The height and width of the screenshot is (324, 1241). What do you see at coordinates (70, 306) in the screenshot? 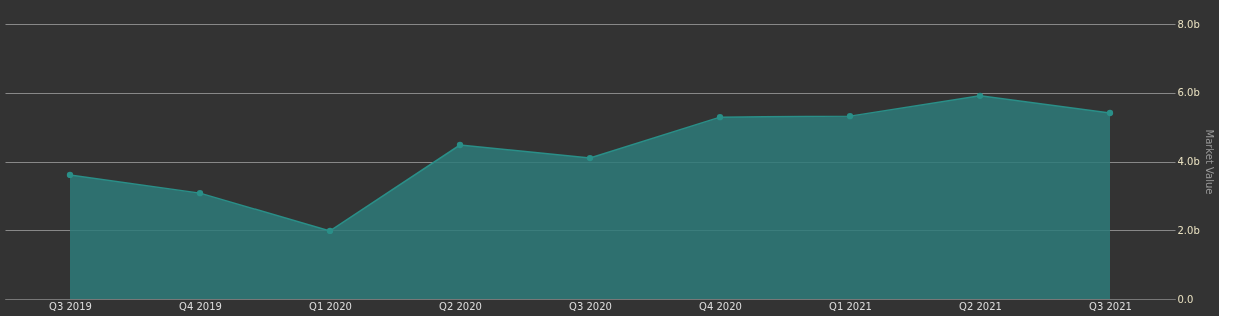
I see `x-tick-label: Q3 2019` at bounding box center [70, 306].